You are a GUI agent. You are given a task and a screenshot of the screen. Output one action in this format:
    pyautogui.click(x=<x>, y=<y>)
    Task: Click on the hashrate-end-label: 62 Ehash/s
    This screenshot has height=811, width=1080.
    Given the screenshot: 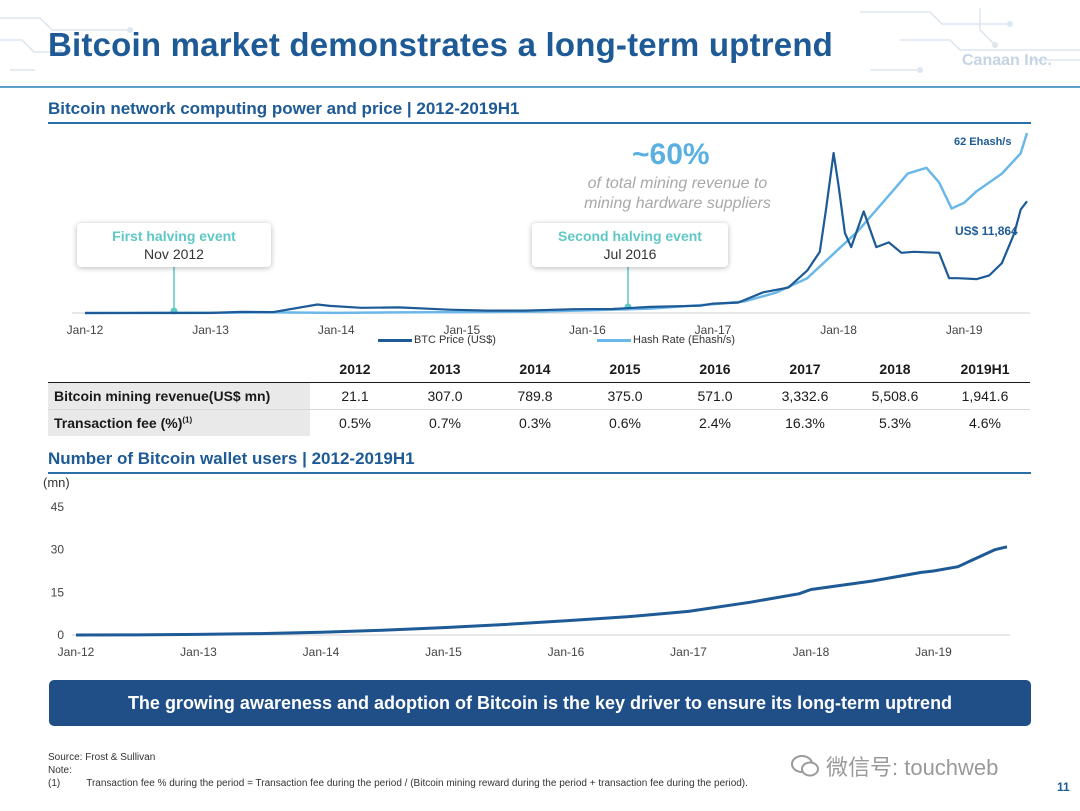 What is the action you would take?
    pyautogui.click(x=983, y=142)
    